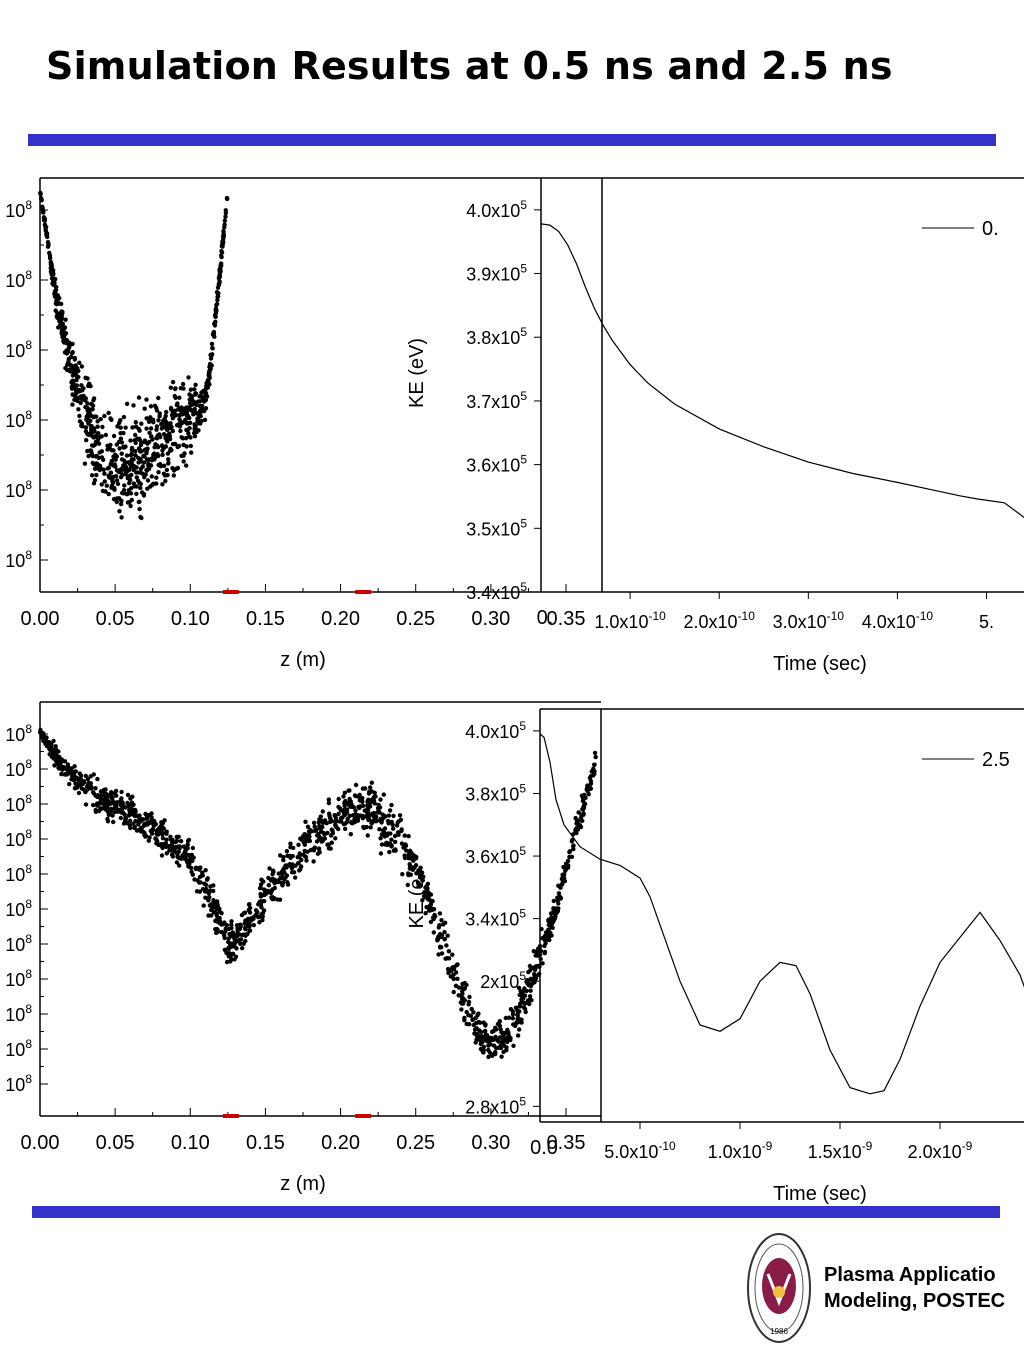 This screenshot has height=1365, width=1024. Describe the element at coordinates (782, 371) in the screenshot. I see `ke-series-line` at that location.